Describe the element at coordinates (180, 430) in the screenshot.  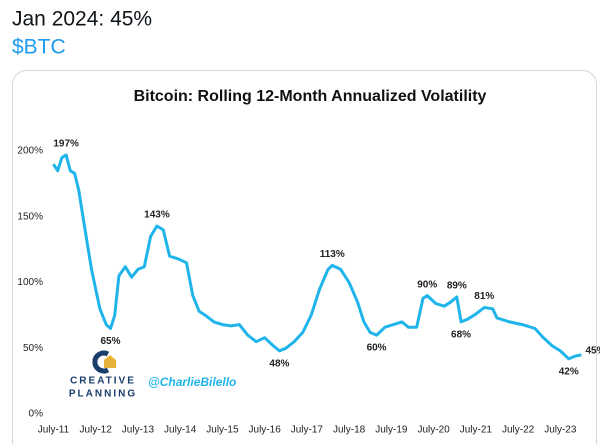
I see `x-tick-label: July-14` at that location.